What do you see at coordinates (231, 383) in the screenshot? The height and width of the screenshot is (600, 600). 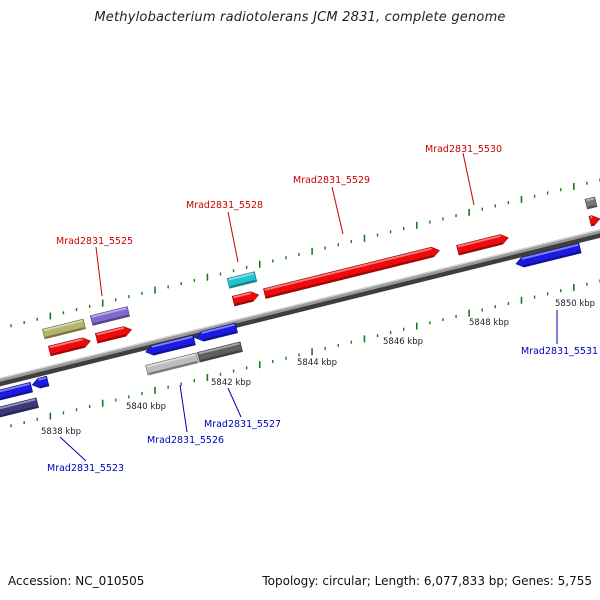 I see `scale-label: 5842 kbp` at bounding box center [231, 383].